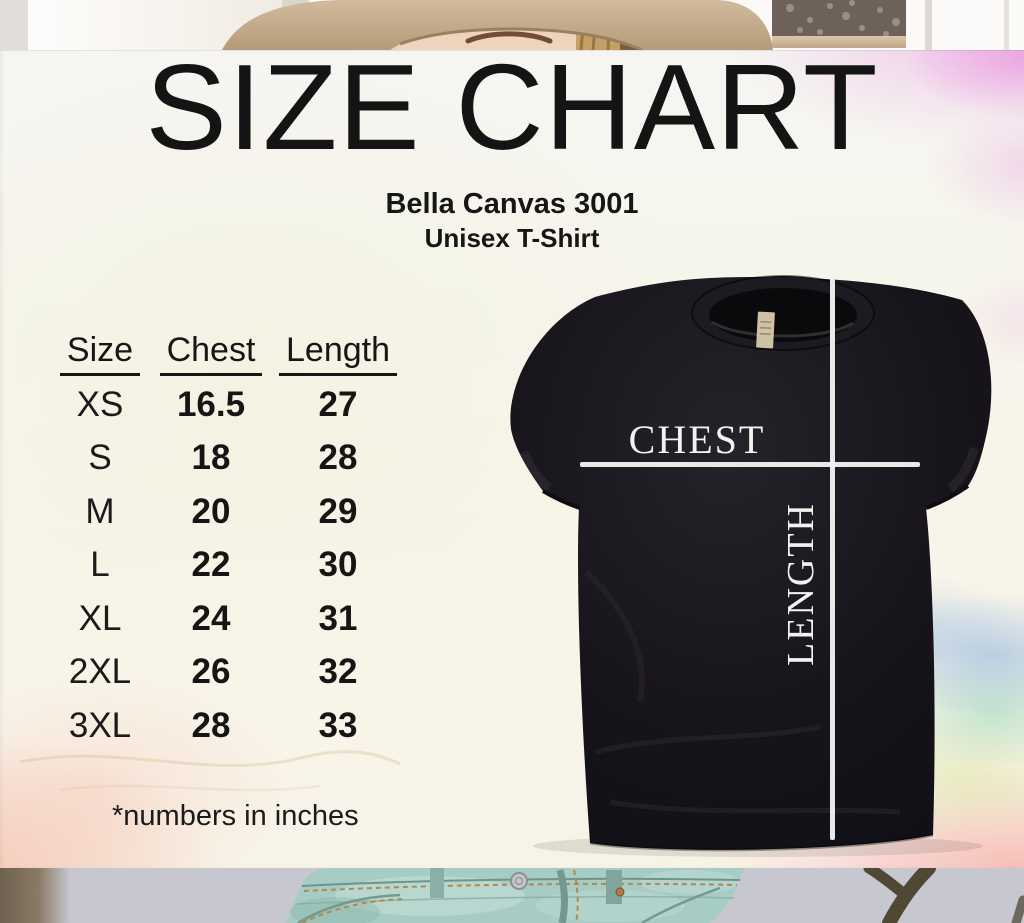  I want to click on chest-cell: 16.5, so click(211, 404).